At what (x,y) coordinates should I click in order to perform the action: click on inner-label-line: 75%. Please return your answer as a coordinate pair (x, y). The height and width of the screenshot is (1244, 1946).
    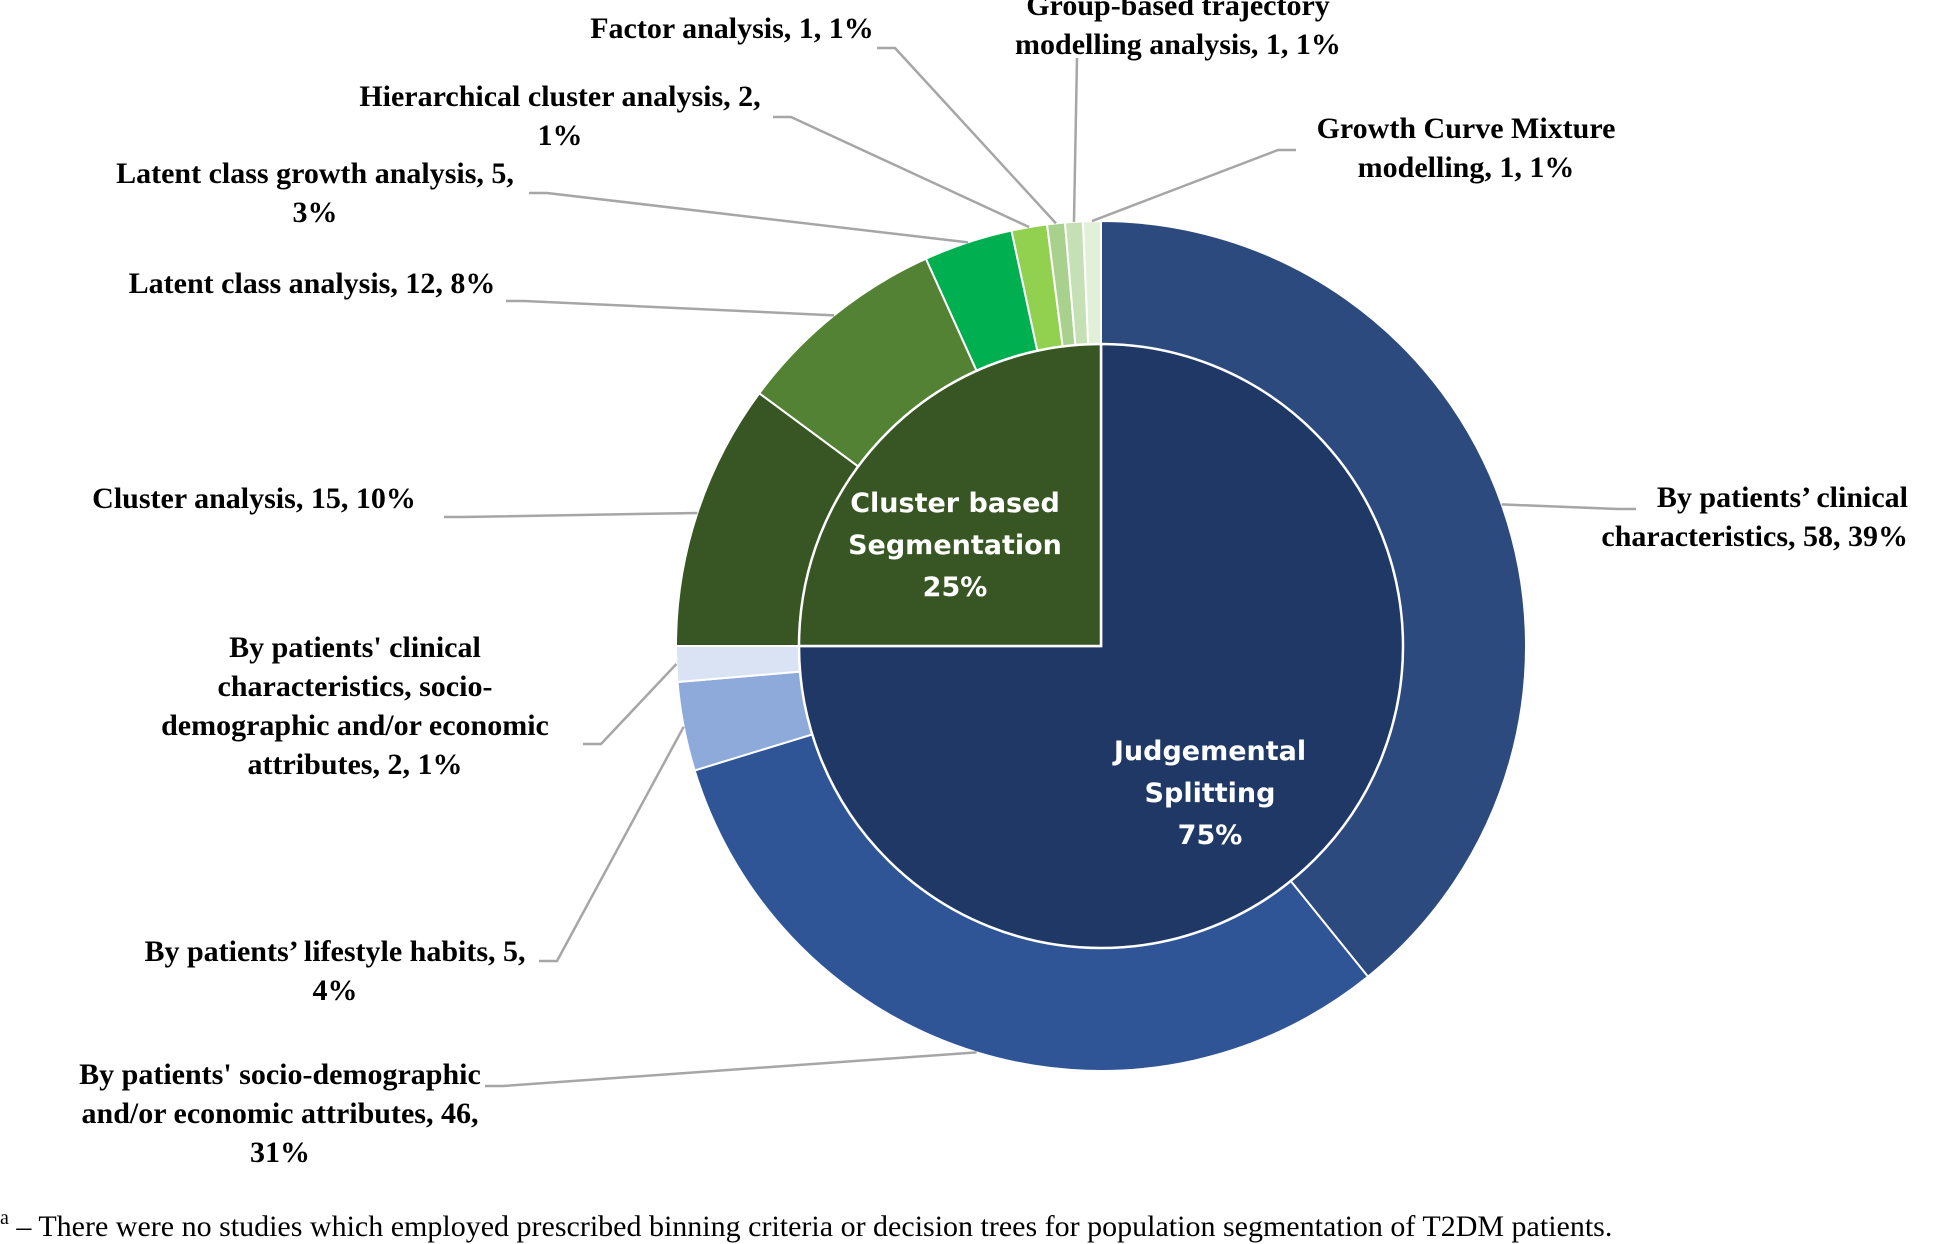
    Looking at the image, I should click on (1210, 835).